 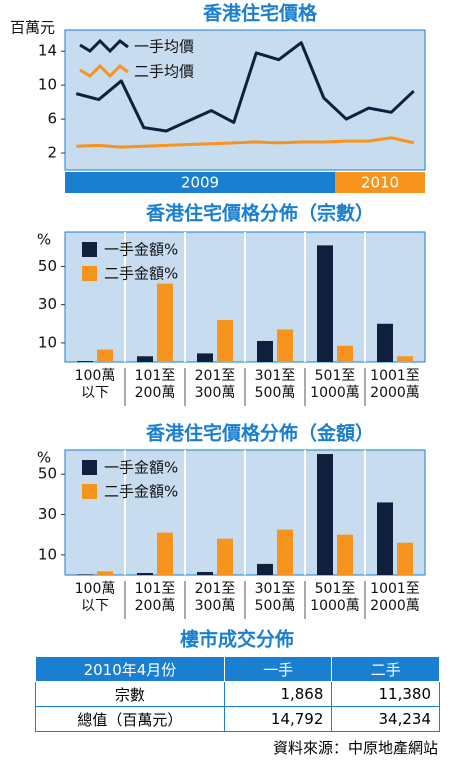 I want to click on cell: 14,792, so click(x=278, y=719).